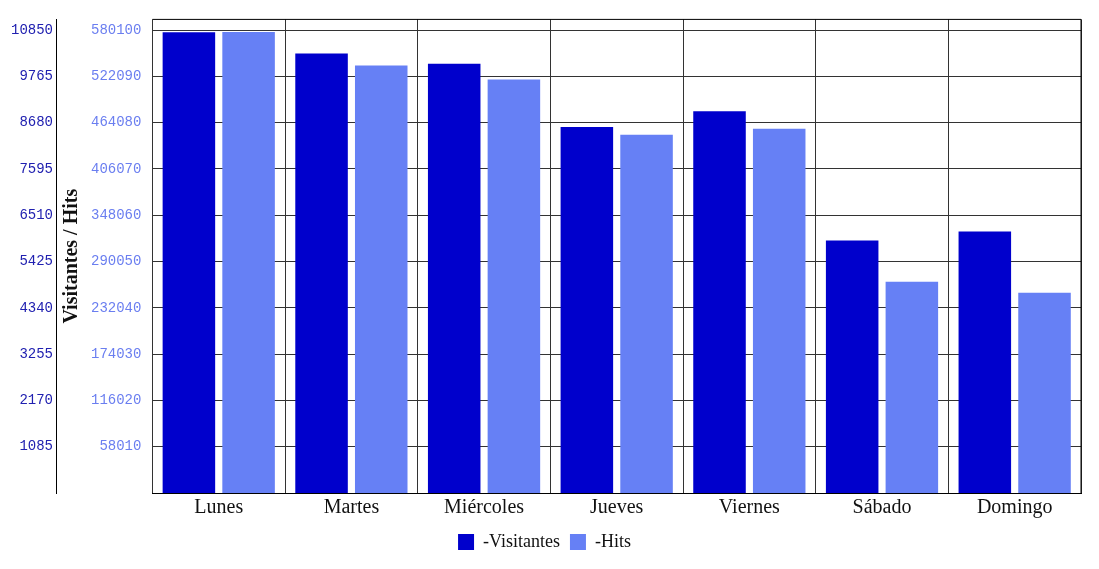 The image size is (1099, 569). What do you see at coordinates (36, 214) in the screenshot?
I see `y-tick-label: 6510` at bounding box center [36, 214].